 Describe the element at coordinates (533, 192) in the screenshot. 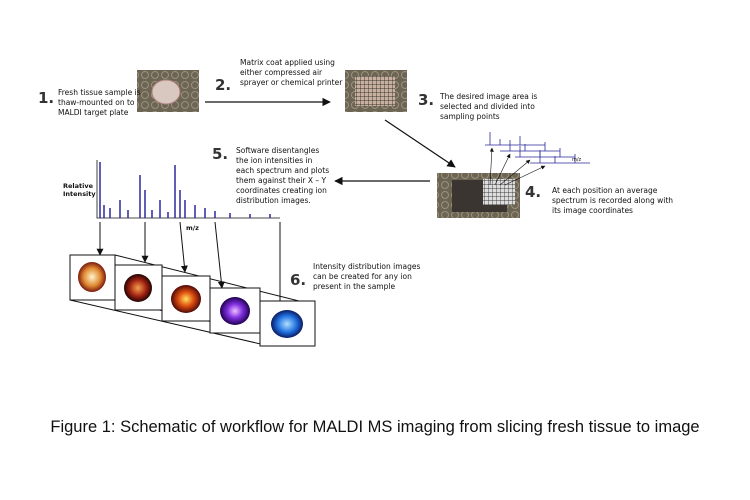

I see `step-number: 4.` at that location.